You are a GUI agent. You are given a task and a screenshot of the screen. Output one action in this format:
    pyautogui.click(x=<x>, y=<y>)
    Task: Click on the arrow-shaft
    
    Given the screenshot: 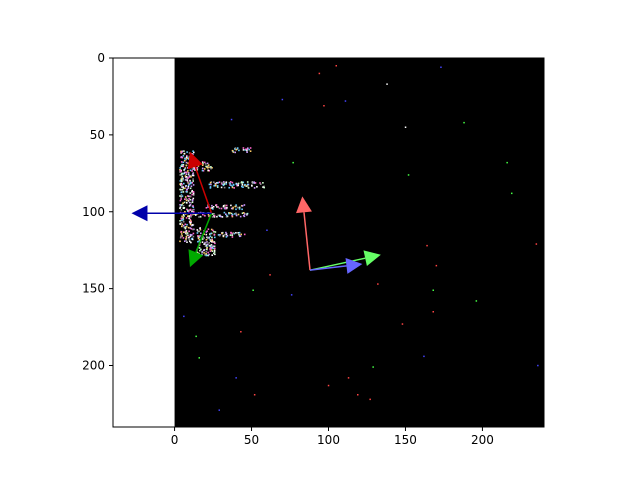 What is the action you would take?
    pyautogui.click(x=328, y=268)
    